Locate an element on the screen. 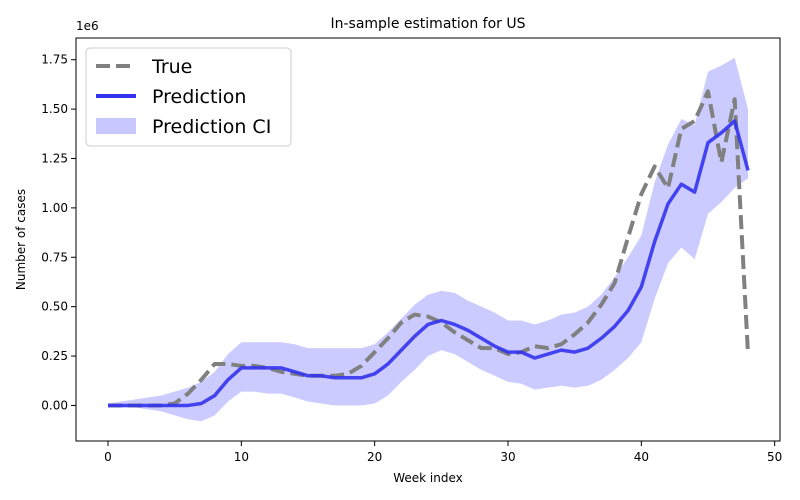 This screenshot has width=800, height=500. x-axis-label: Week index is located at coordinates (428, 478).